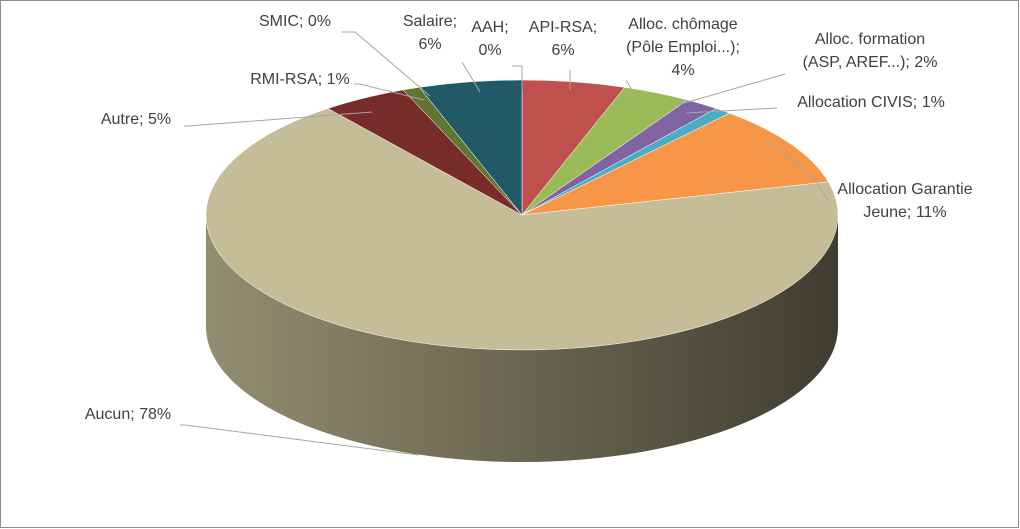  I want to click on category-label: Jeune, so click(885, 212).